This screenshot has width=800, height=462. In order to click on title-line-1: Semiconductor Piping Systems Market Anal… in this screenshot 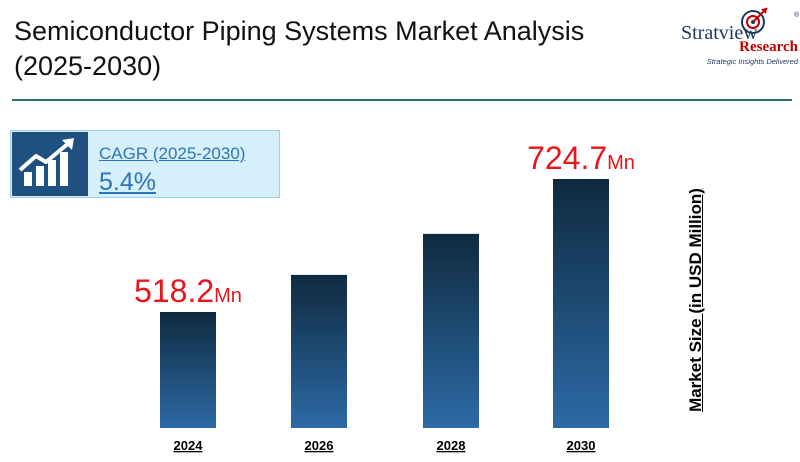, I will do `click(299, 31)`.